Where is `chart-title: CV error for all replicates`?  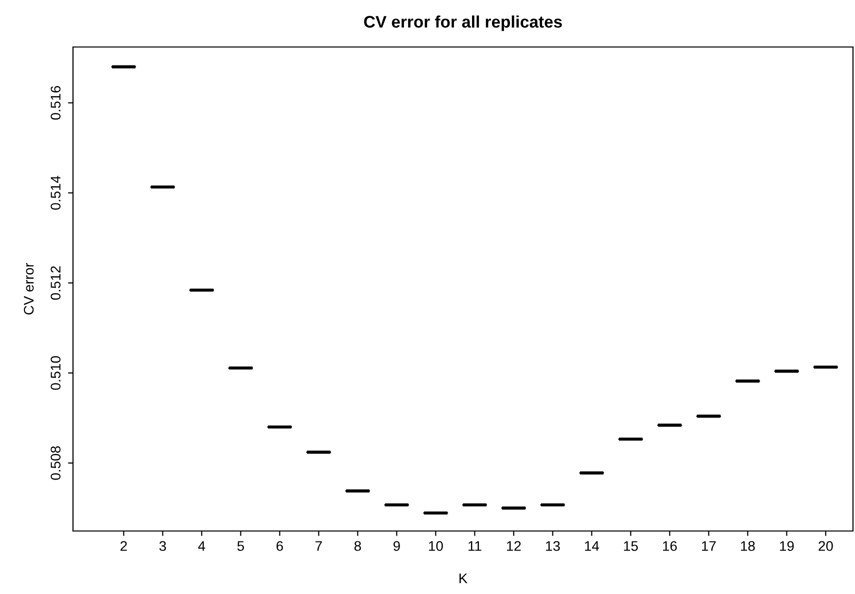 chart-title: CV error for all replicates is located at coordinates (463, 23).